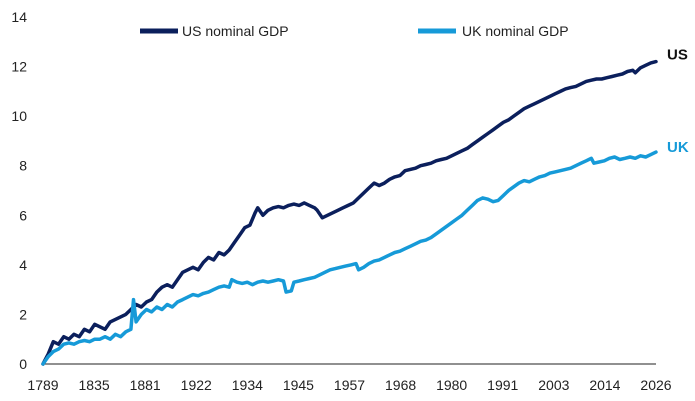 The height and width of the screenshot is (401, 695). I want to click on x-tick-label: 1835, so click(94, 385).